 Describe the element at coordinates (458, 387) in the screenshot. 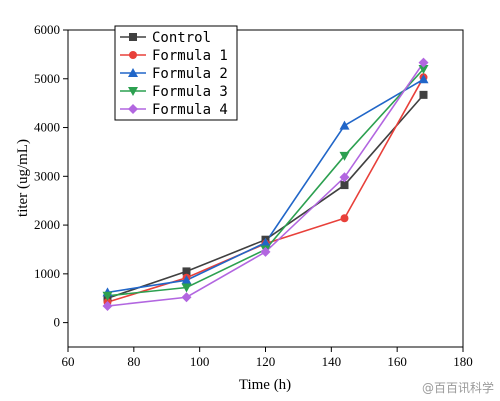

I see `watermark-text: @百百讯科学` at that location.